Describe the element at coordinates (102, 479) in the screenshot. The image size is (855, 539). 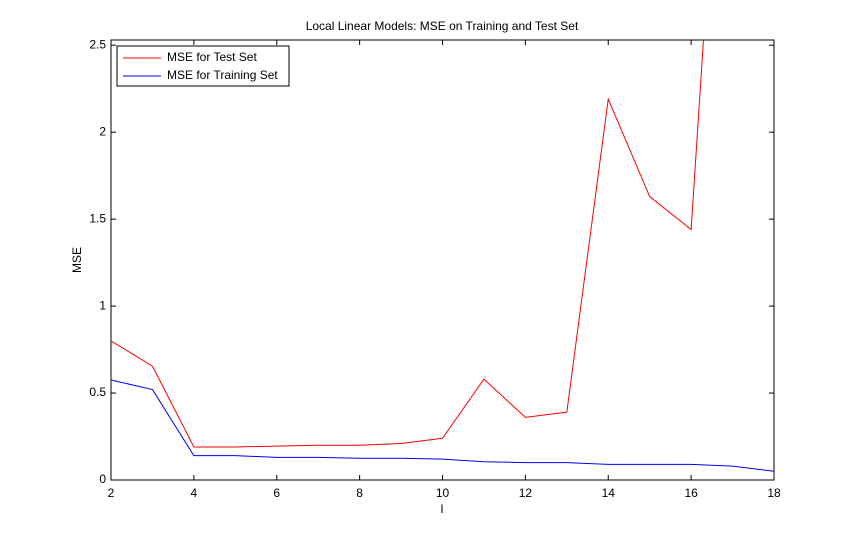
I see `y-tick-label: 0` at that location.